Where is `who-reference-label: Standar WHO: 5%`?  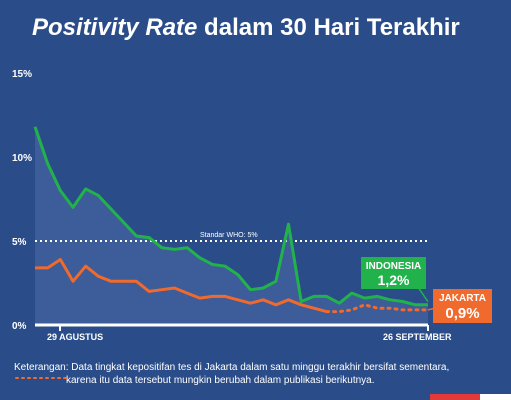 who-reference-label: Standar WHO: 5% is located at coordinates (229, 235).